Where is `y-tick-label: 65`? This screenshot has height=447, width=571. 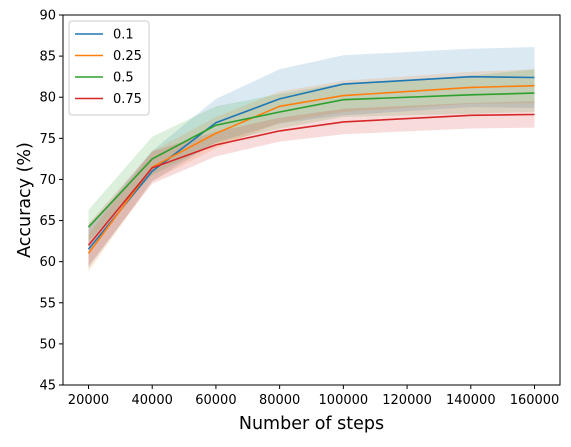
y-tick-label: 65 is located at coordinates (47, 221).